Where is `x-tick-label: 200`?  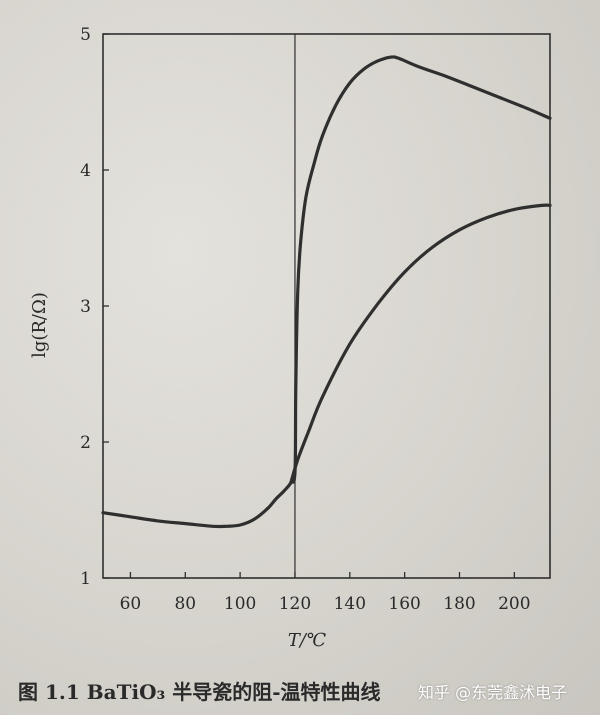
x-tick-label: 200 is located at coordinates (514, 604).